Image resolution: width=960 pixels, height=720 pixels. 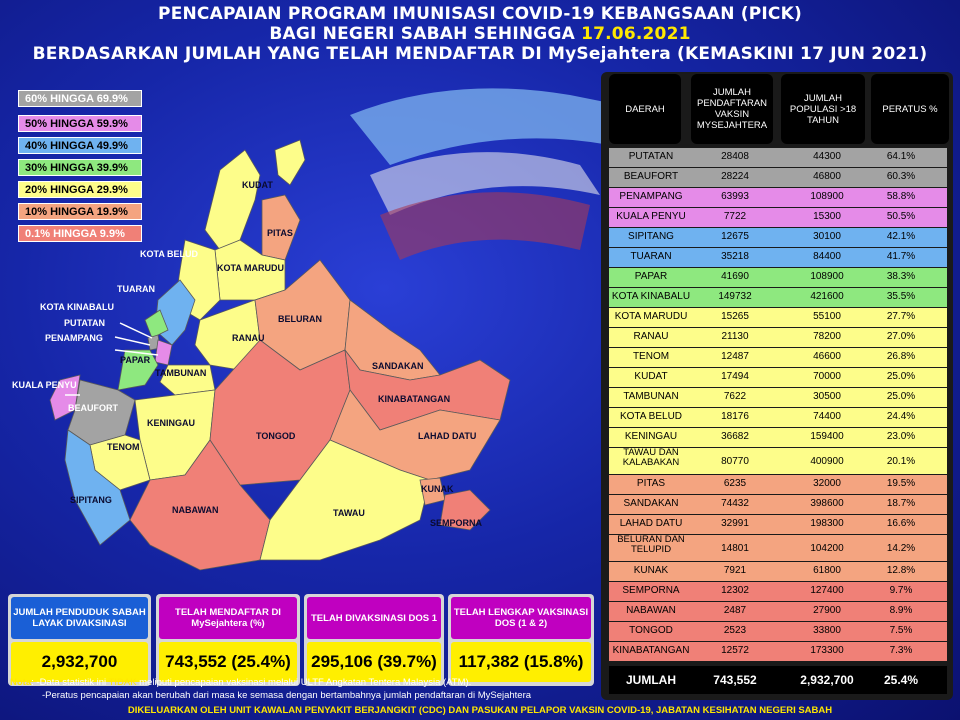 What do you see at coordinates (636, 34) in the screenshot?
I see `title-date: 17.06.2021` at bounding box center [636, 34].